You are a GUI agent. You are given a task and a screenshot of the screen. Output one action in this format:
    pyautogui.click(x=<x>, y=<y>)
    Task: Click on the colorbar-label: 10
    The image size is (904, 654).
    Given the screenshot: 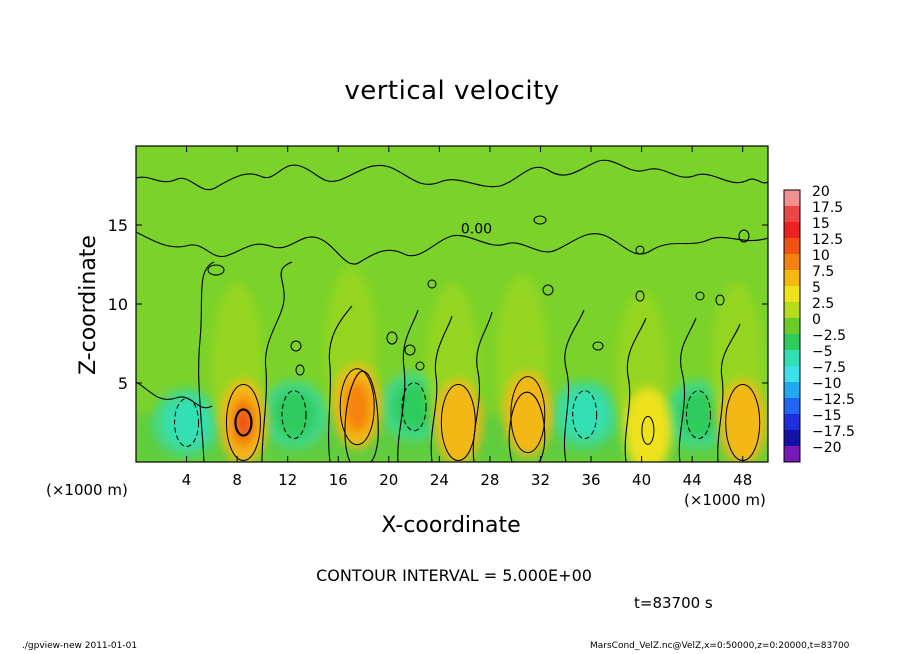 What is the action you would take?
    pyautogui.click(x=821, y=256)
    